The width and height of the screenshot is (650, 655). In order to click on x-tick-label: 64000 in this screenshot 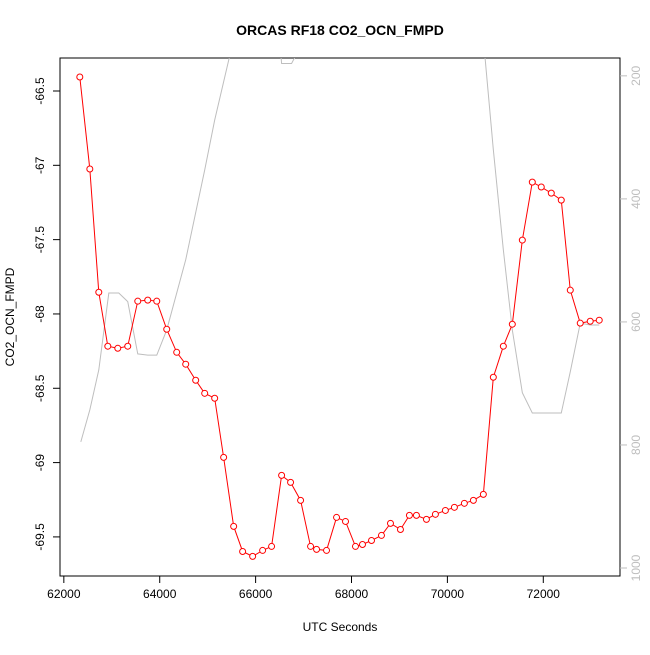, I will do `click(160, 594)`.